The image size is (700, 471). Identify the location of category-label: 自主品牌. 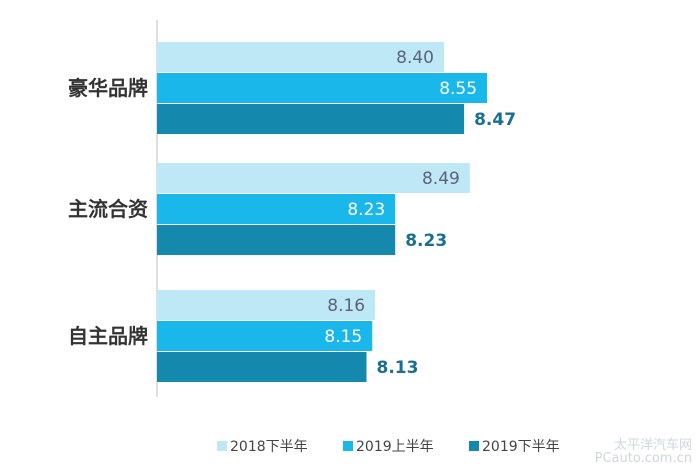
(108, 336).